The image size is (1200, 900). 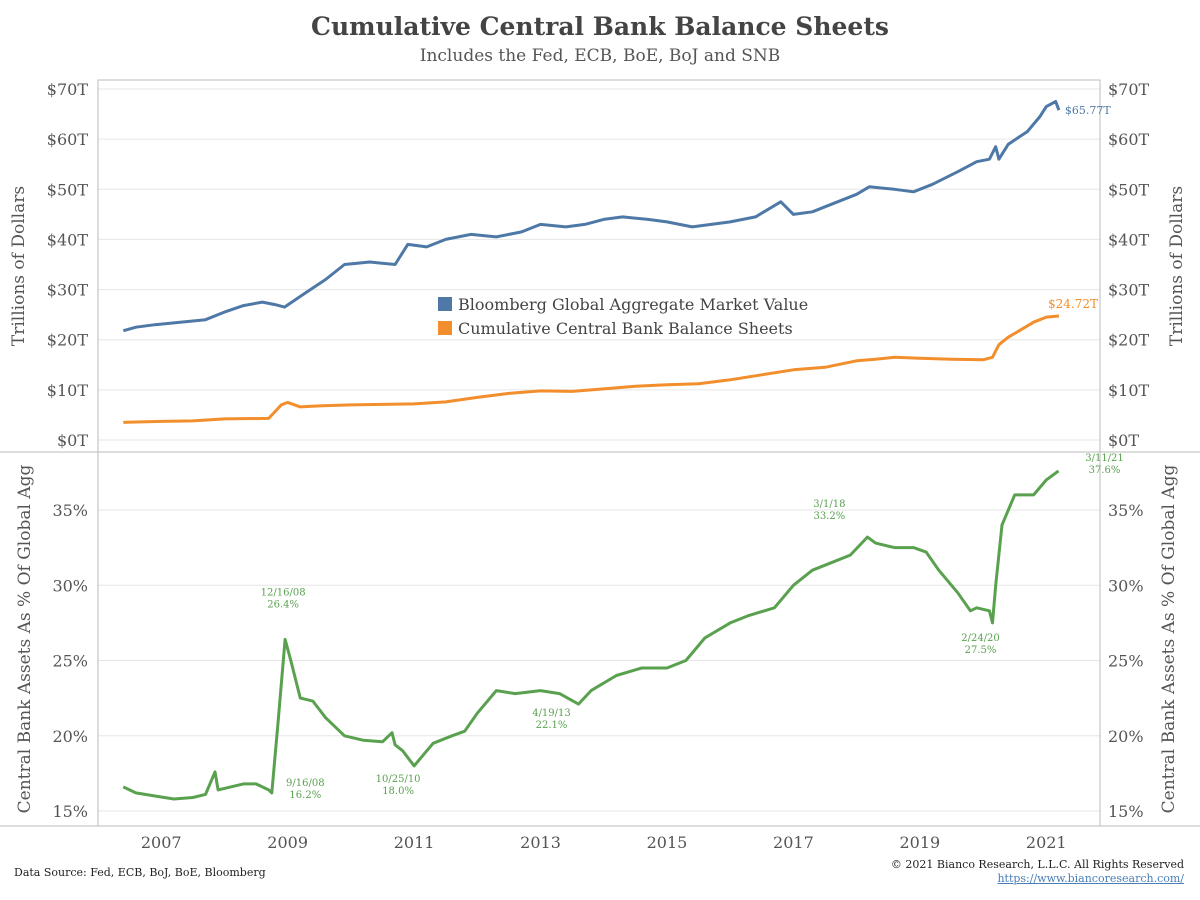 What do you see at coordinates (1090, 878) in the screenshot?
I see `website-link: https://www.biancoresearch.com/` at bounding box center [1090, 878].